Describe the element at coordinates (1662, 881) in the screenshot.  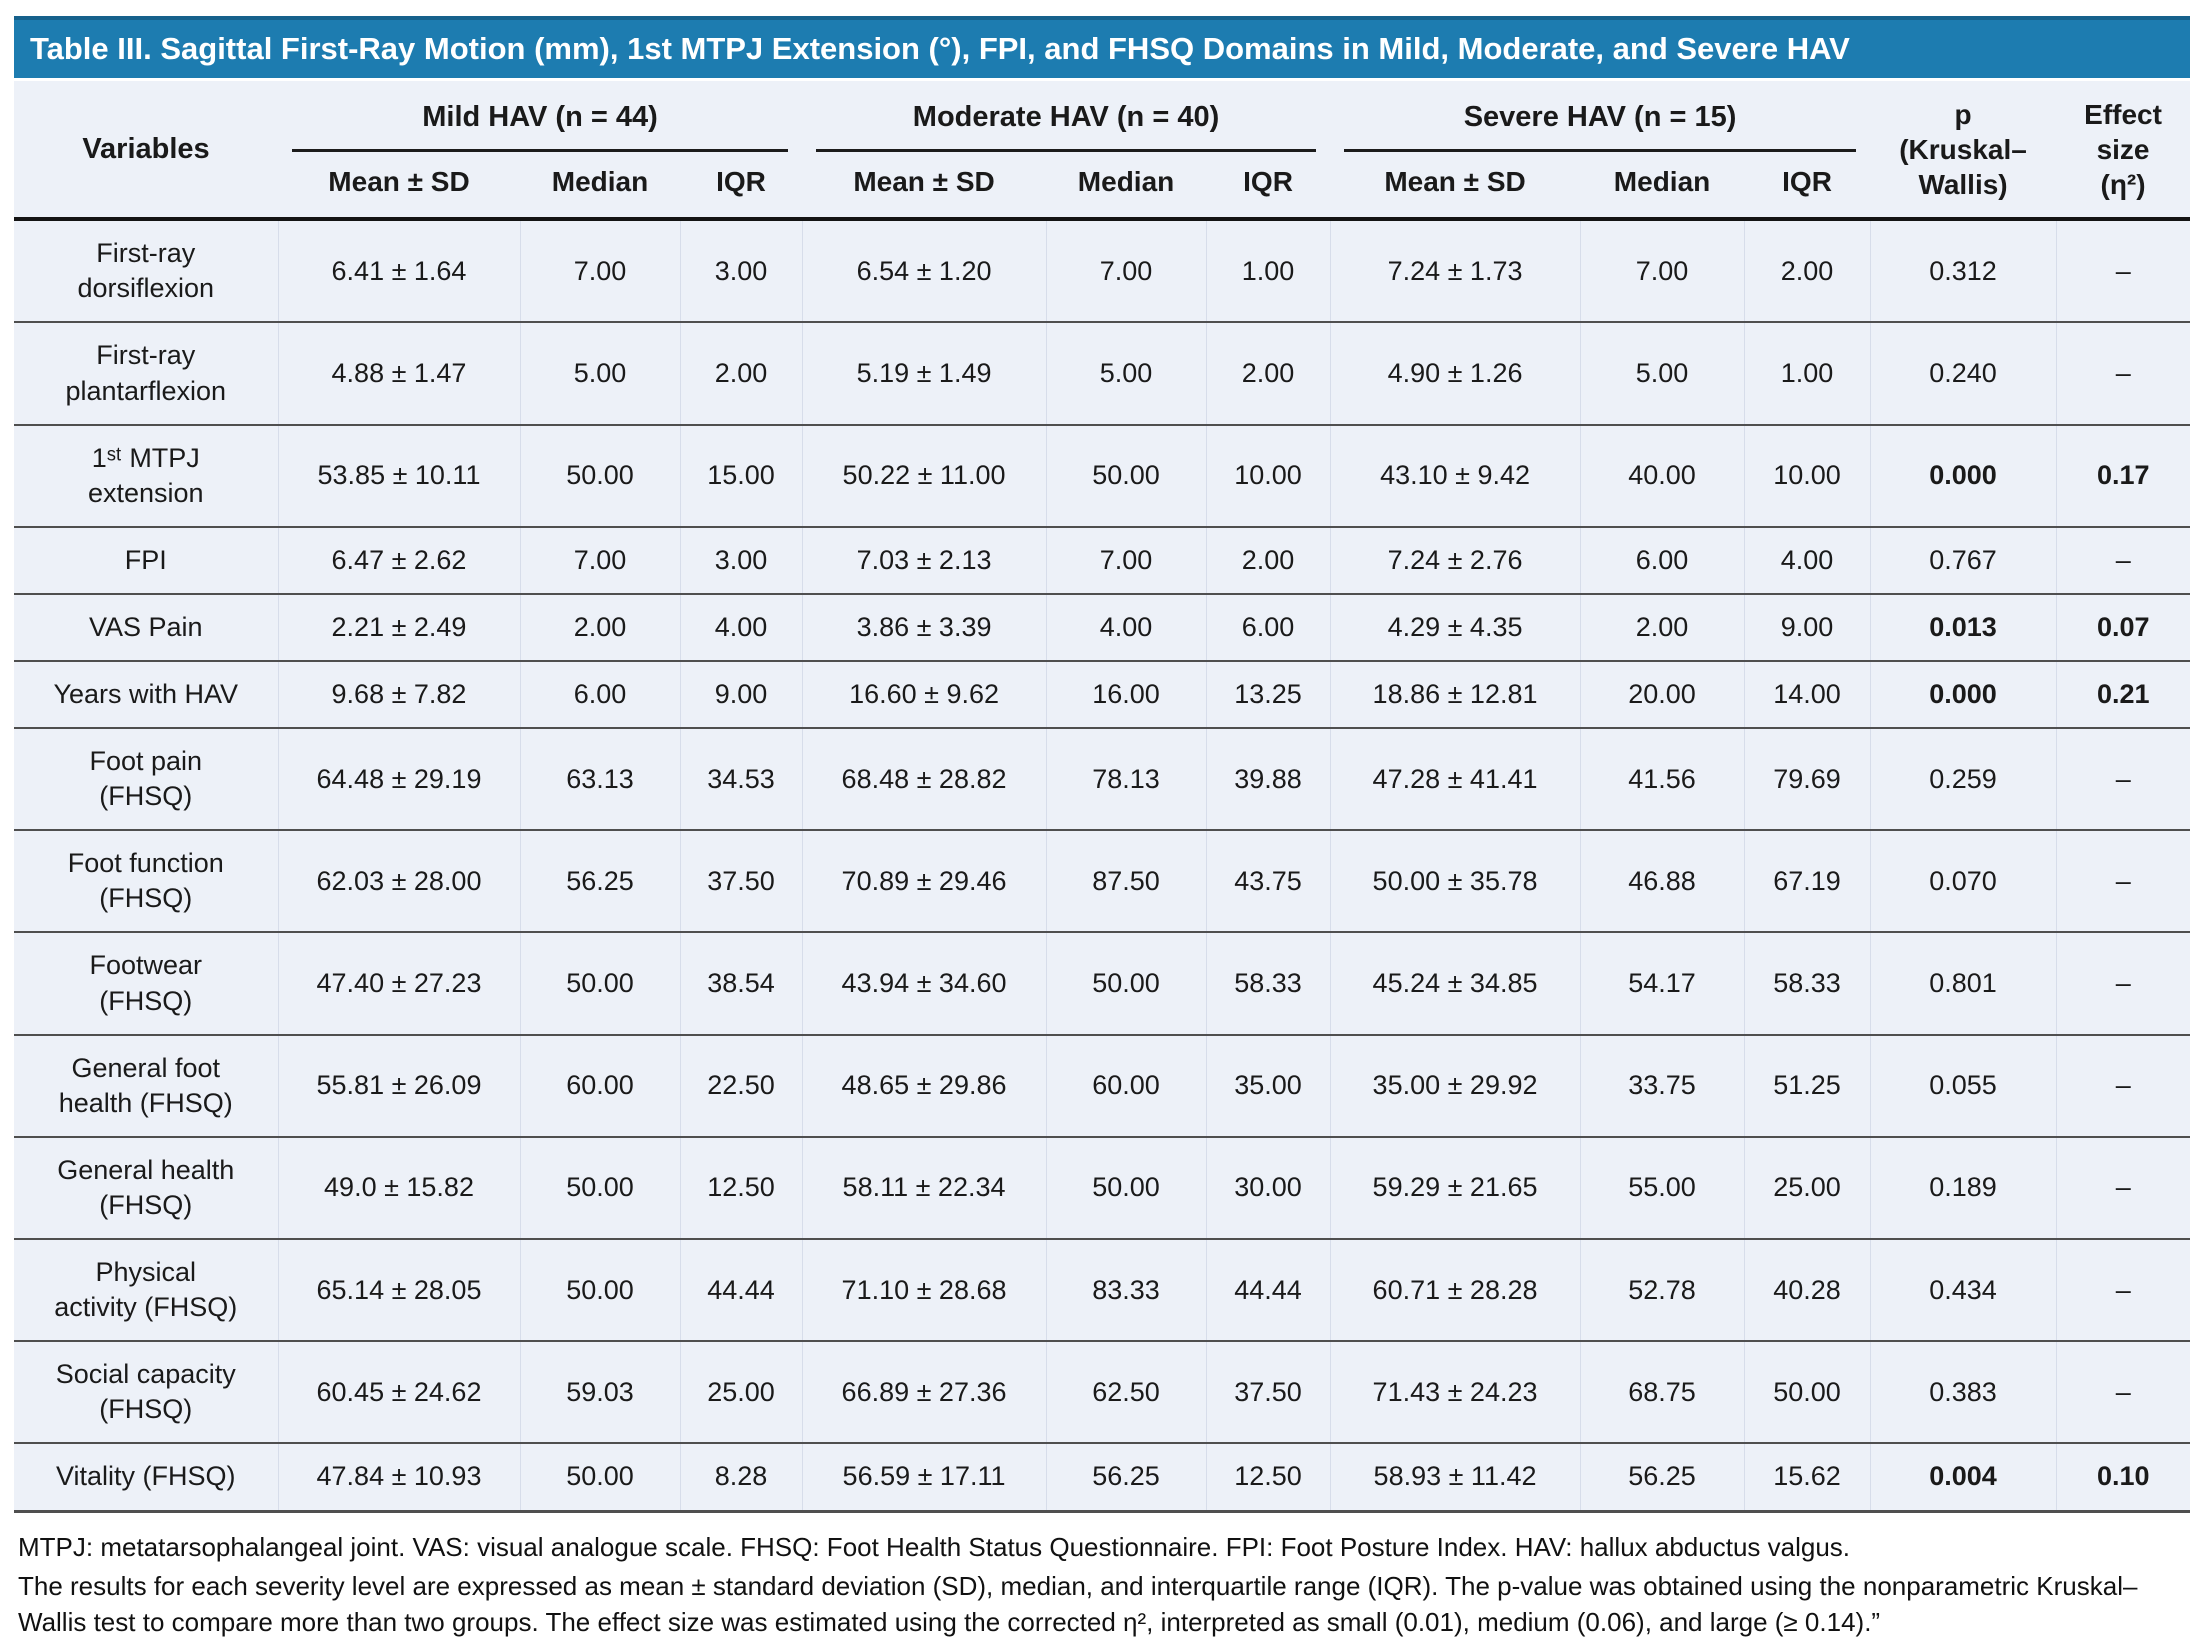
I see `stat-value: 46.88` at that location.